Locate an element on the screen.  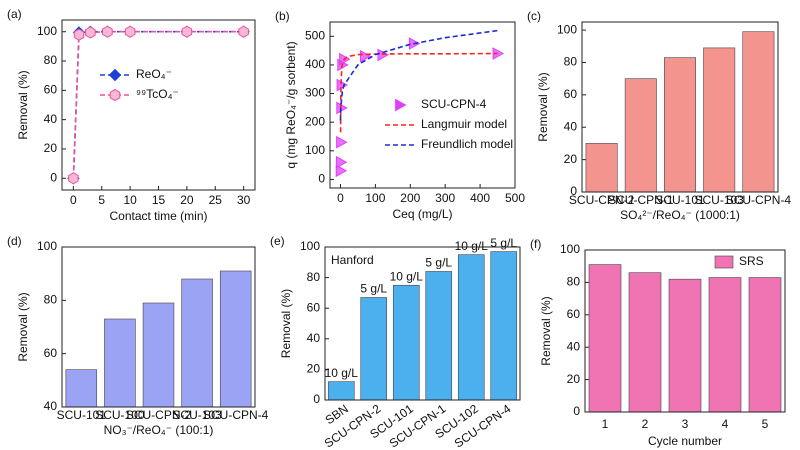
panel-label: (b) is located at coordinates (282, 16).